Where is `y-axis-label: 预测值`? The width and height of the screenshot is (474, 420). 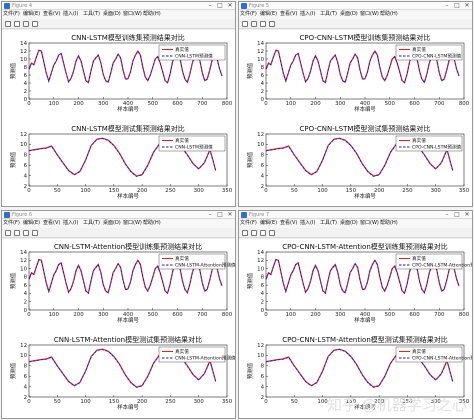
y-axis-label: 预测值 is located at coordinates (13, 70).